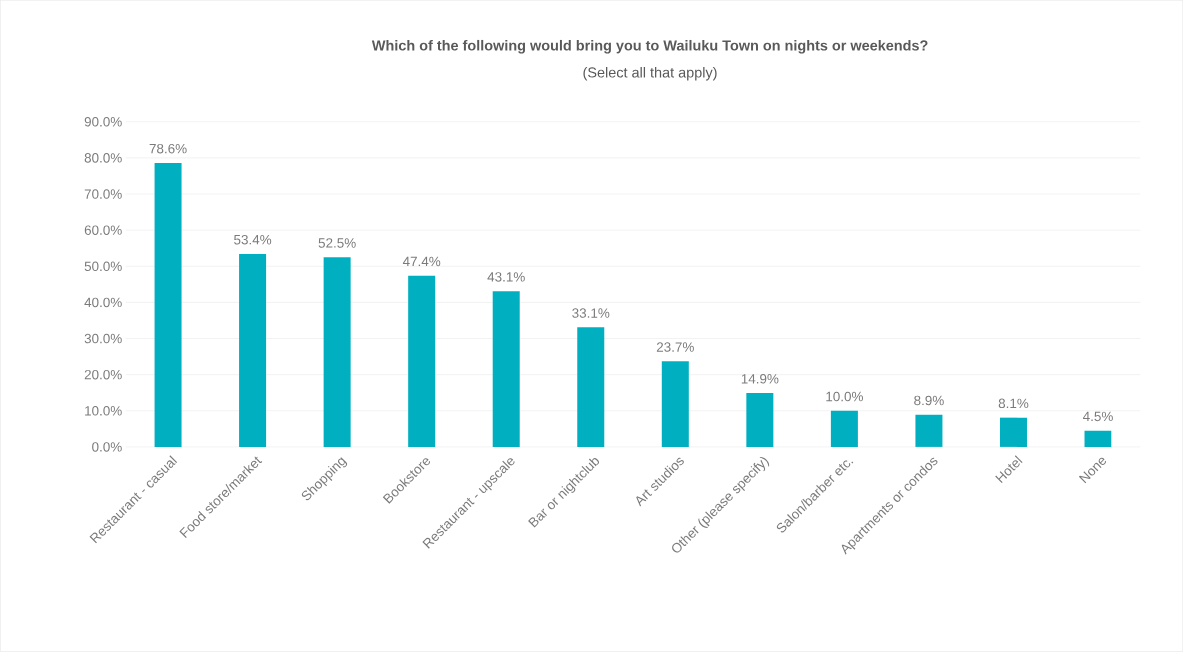  I want to click on data-label: 14.9%, so click(760, 379).